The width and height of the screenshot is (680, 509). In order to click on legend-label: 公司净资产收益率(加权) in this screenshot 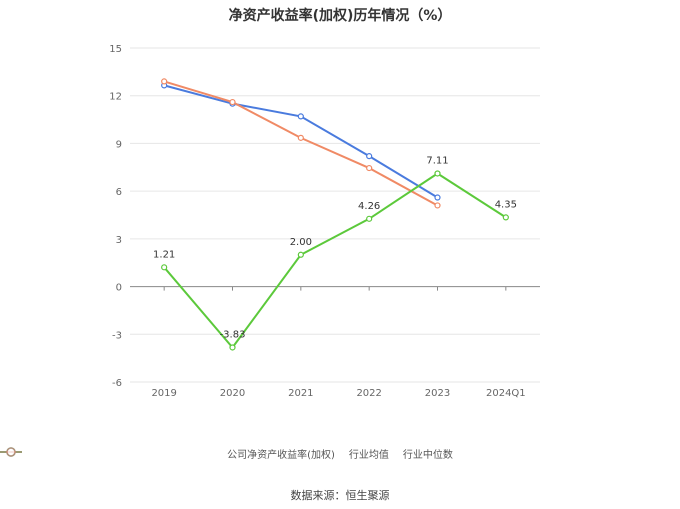, I will do `click(281, 455)`.